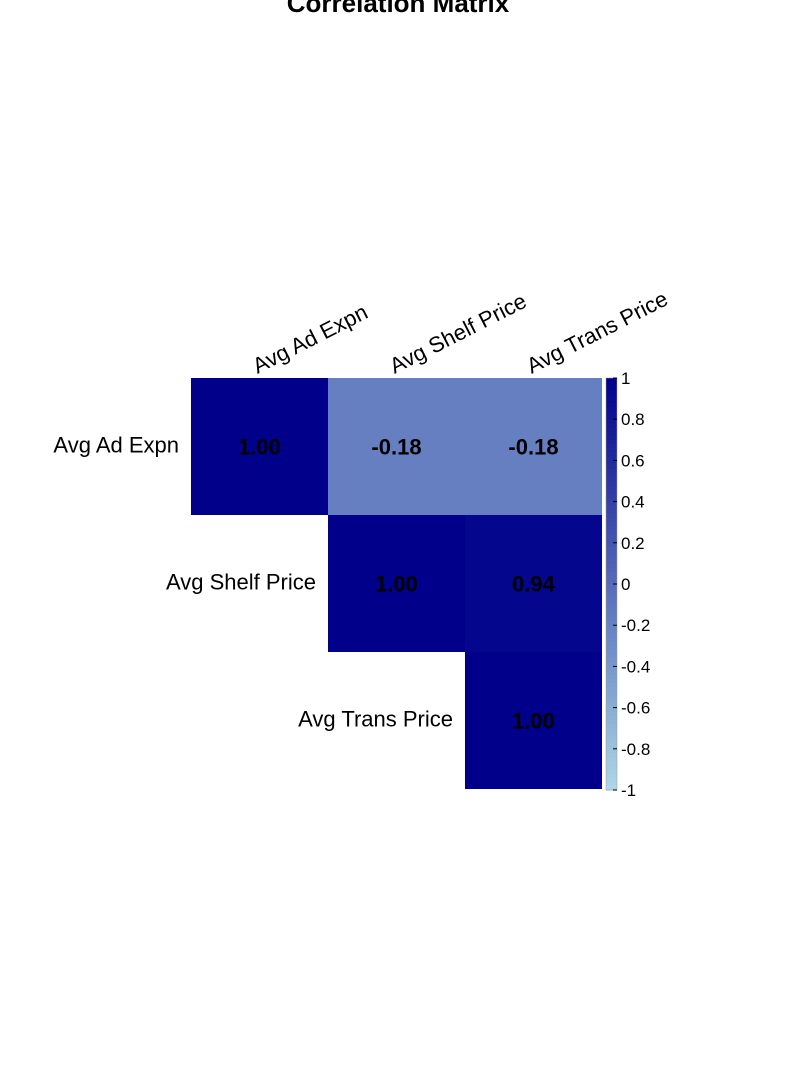  I want to click on column-label-2: Avg Trans Price, so click(596, 332).